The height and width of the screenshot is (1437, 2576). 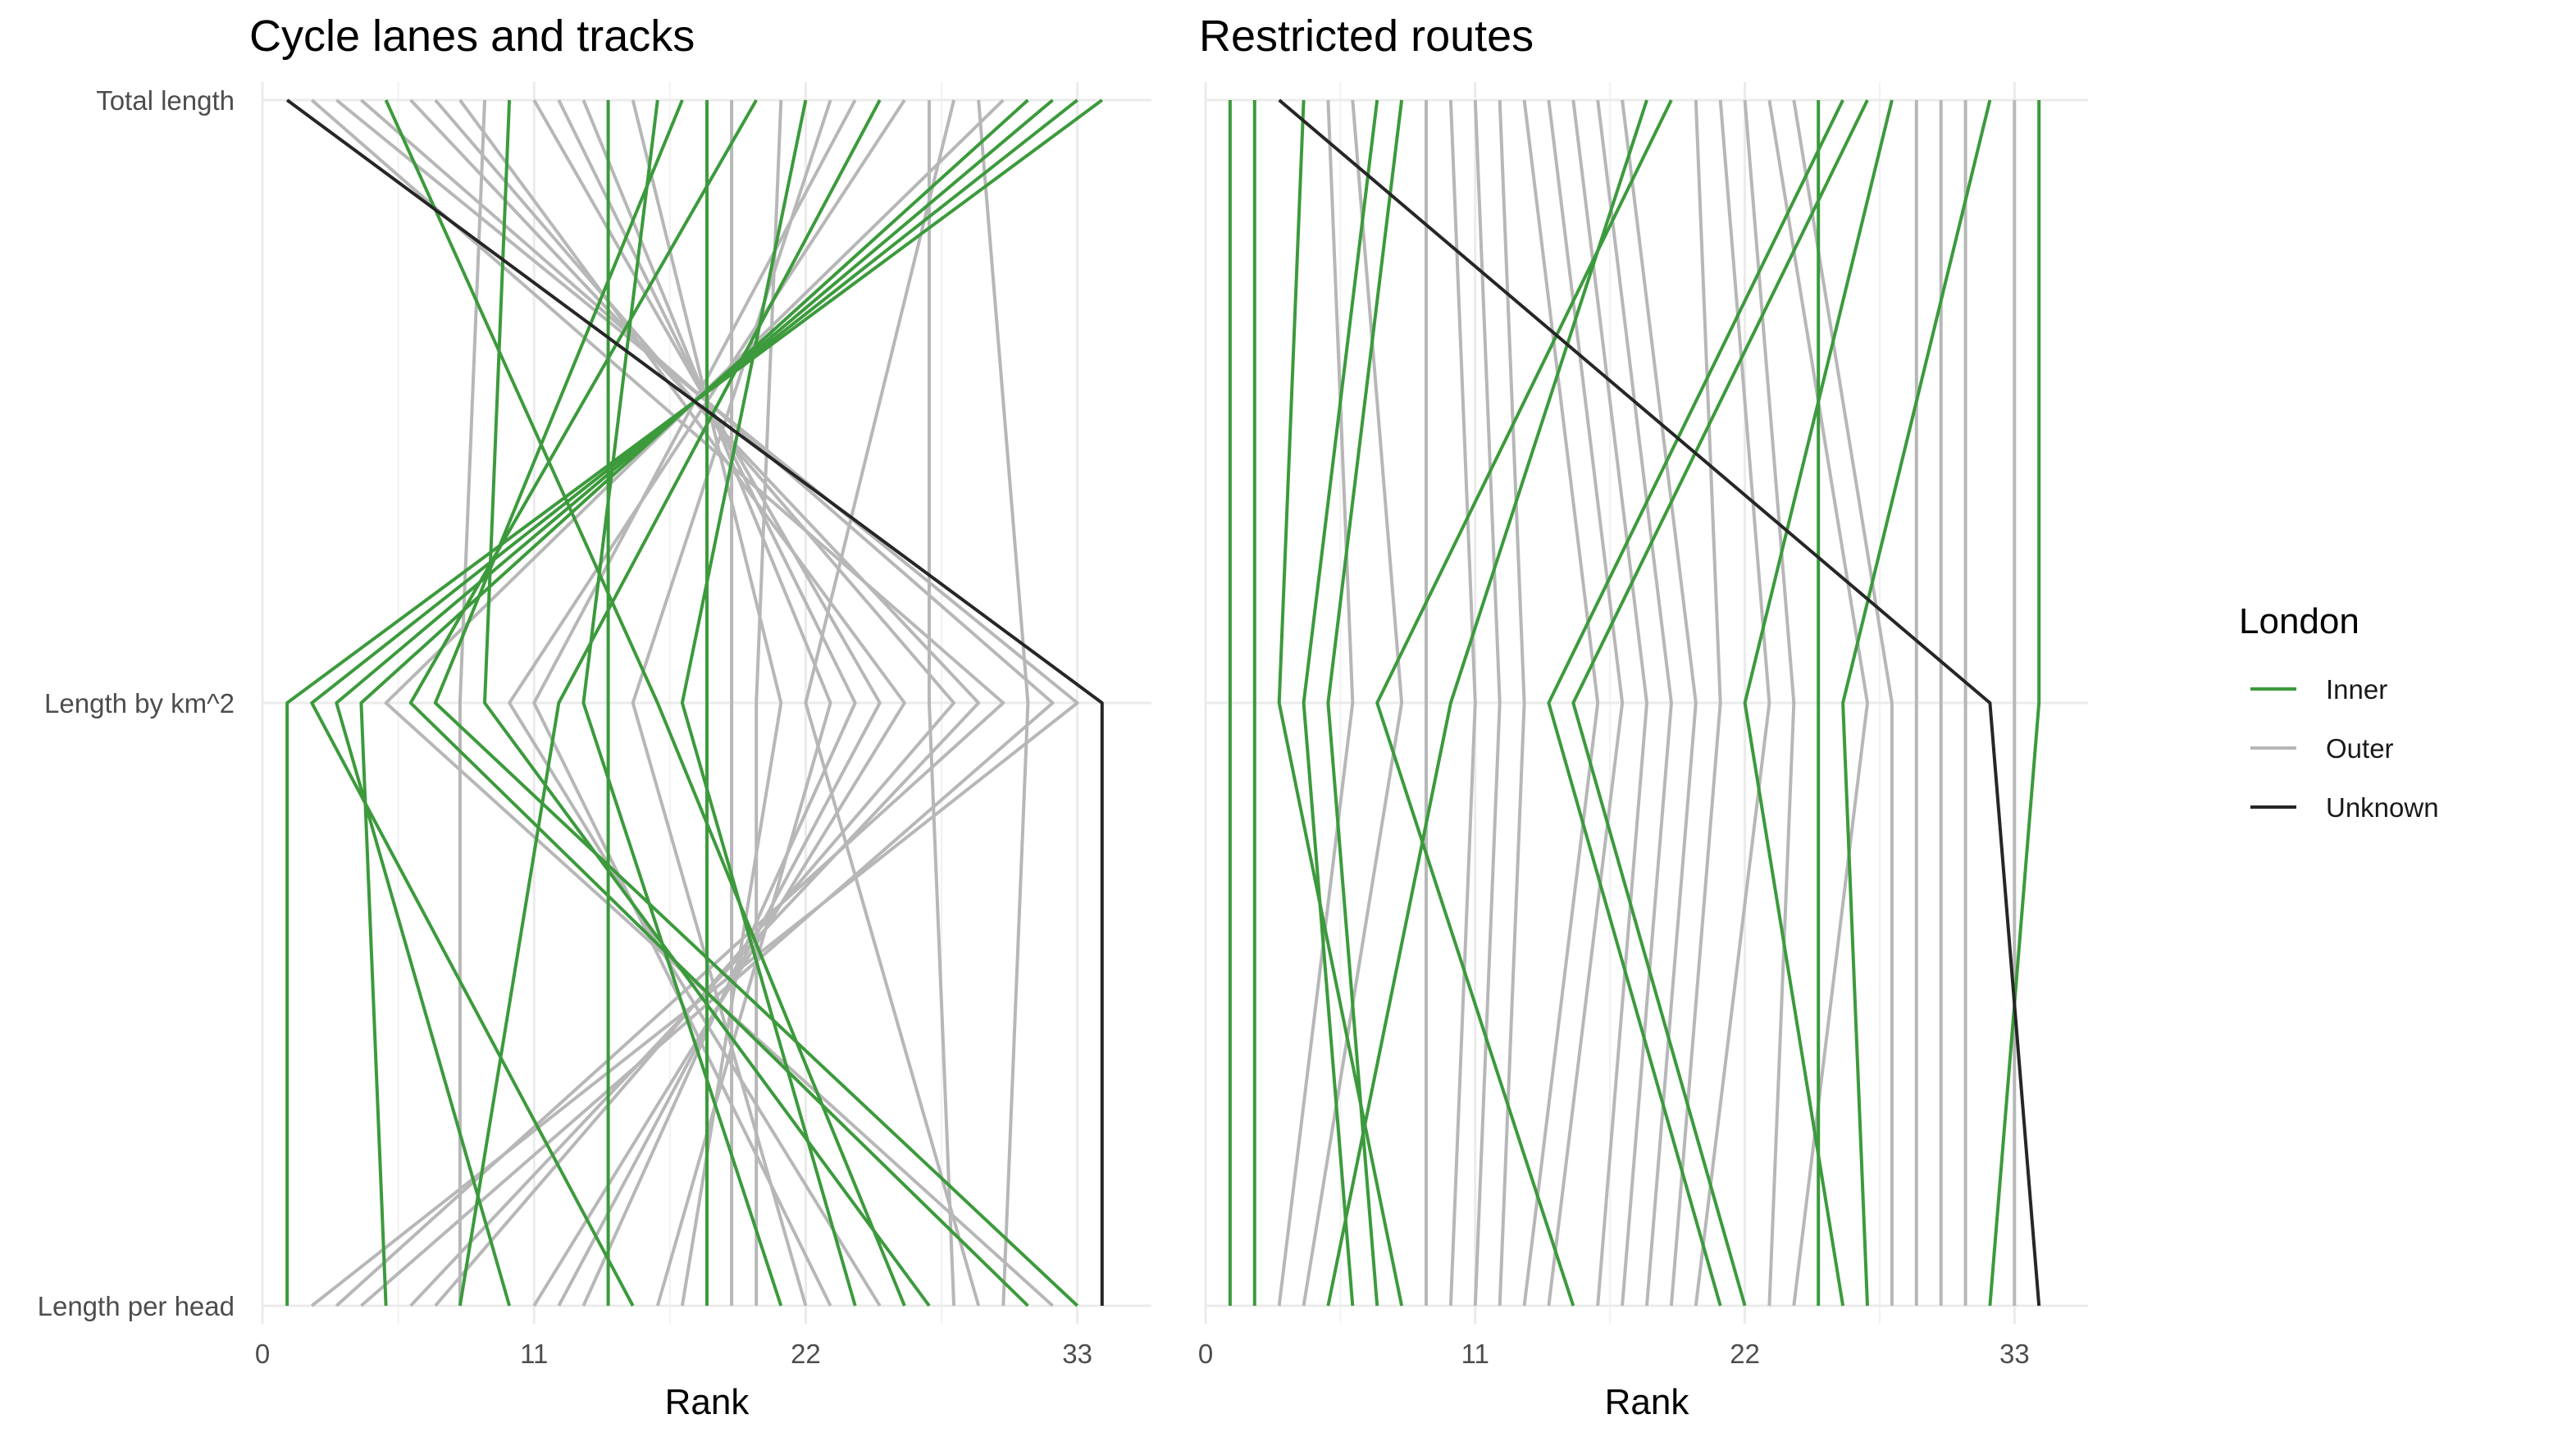 What do you see at coordinates (2299, 621) in the screenshot?
I see `legend-title: London` at bounding box center [2299, 621].